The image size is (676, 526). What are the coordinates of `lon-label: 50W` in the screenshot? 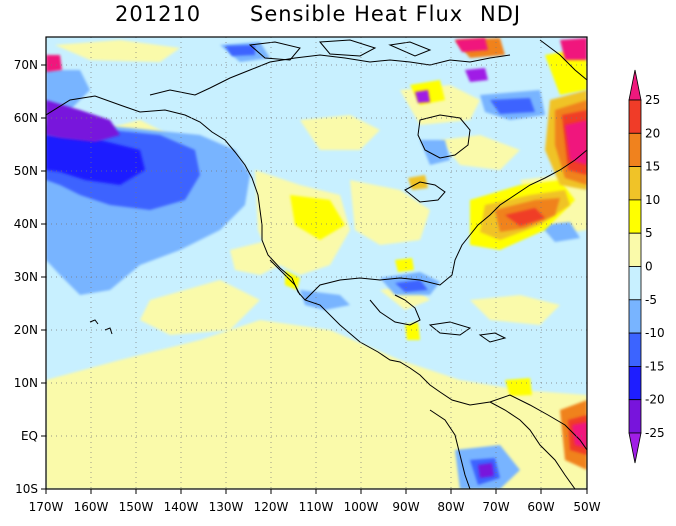 It's located at (586, 507).